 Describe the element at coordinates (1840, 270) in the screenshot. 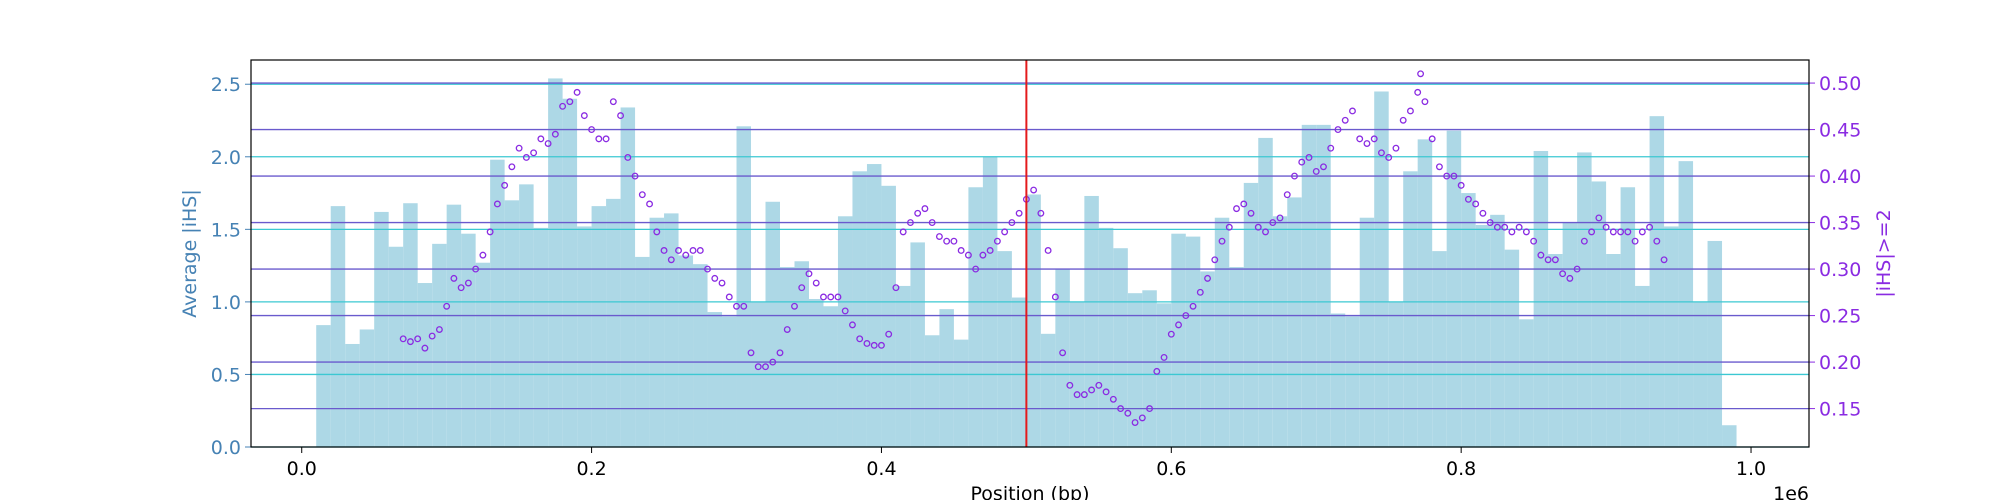

I see `y2-tick-label: 0.30` at that location.